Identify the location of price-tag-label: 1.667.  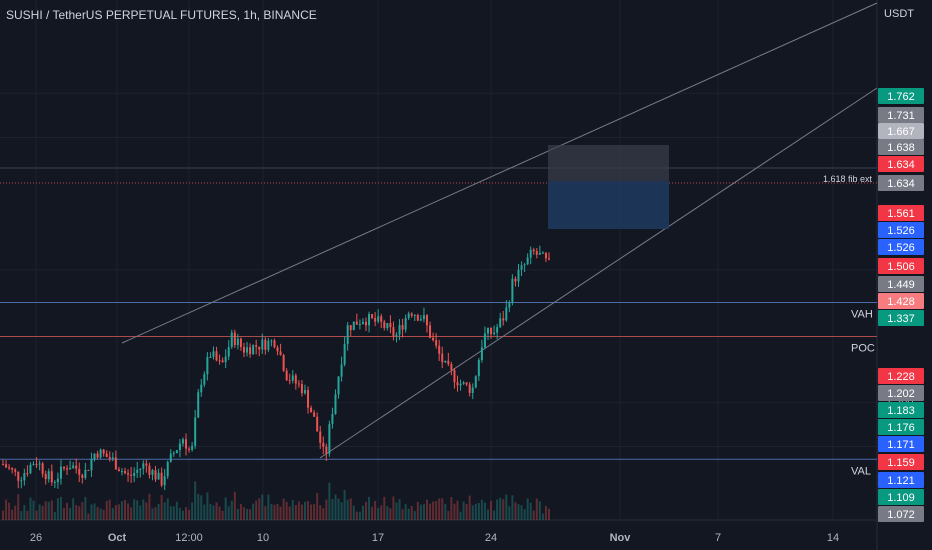
(901, 132).